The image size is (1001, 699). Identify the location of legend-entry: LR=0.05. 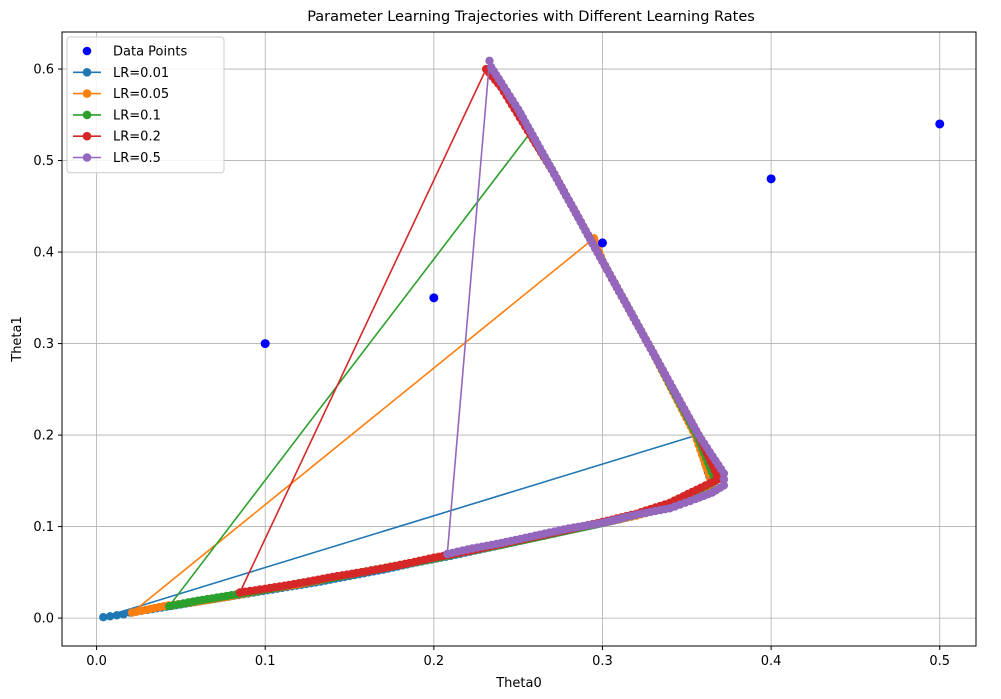
(121, 94).